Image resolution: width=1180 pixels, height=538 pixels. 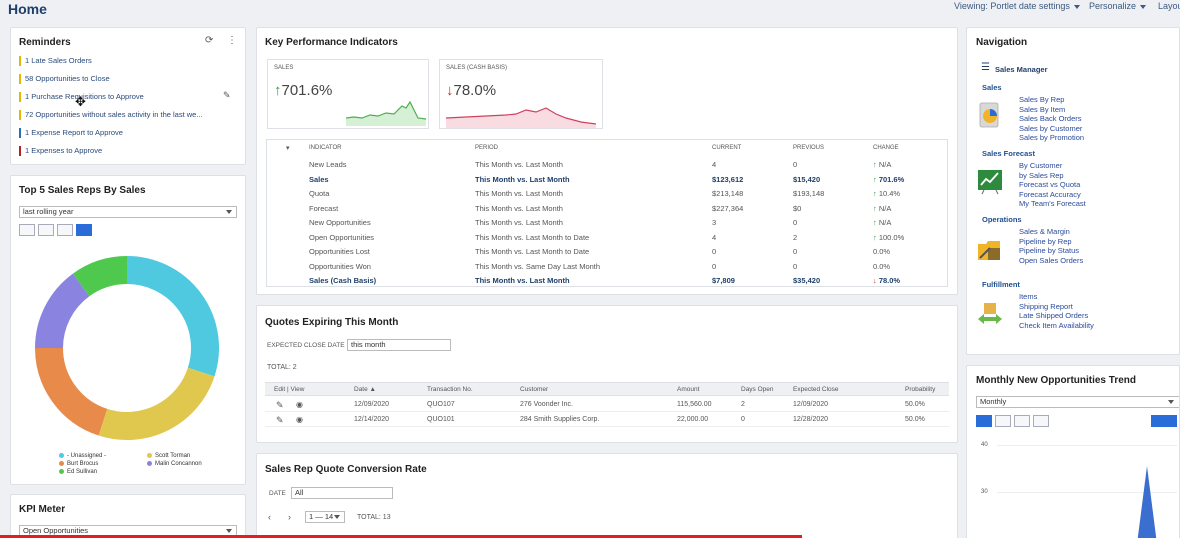 What do you see at coordinates (325, 148) in the screenshot?
I see `kpi-column-header: INDICATOR` at bounding box center [325, 148].